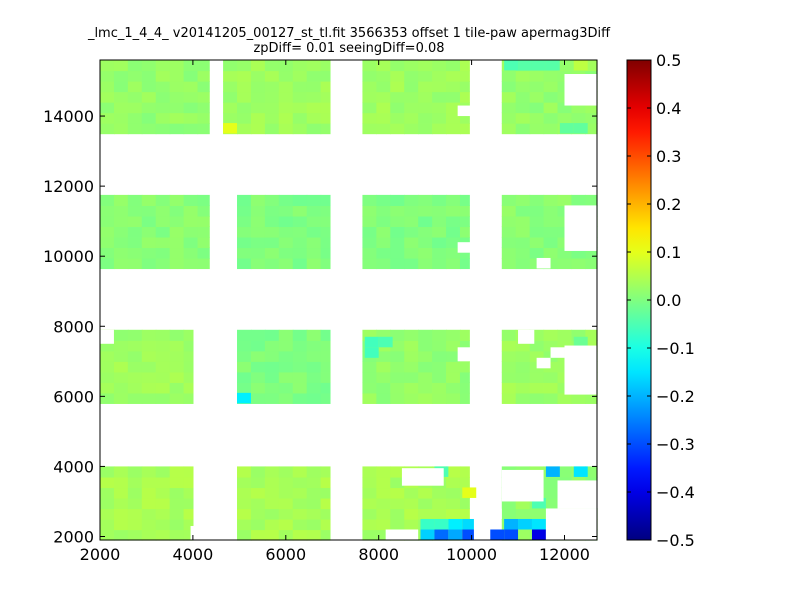 Image resolution: width=800 pixels, height=600 pixels. Describe the element at coordinates (675, 444) in the screenshot. I see `colorbar-tick-label: −0.3` at that location.